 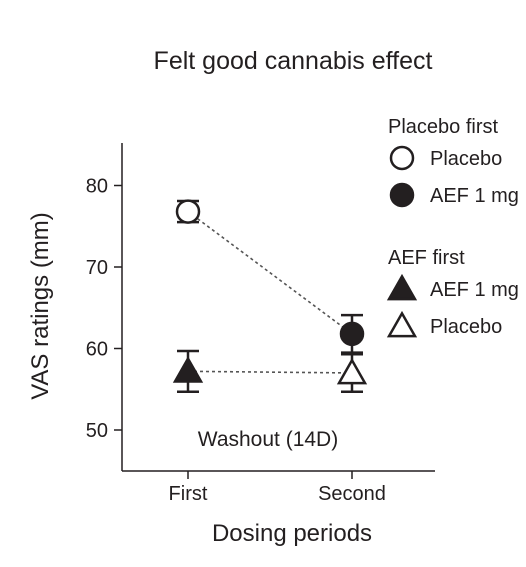 What do you see at coordinates (188, 494) in the screenshot?
I see `x-tick-label: First` at bounding box center [188, 494].